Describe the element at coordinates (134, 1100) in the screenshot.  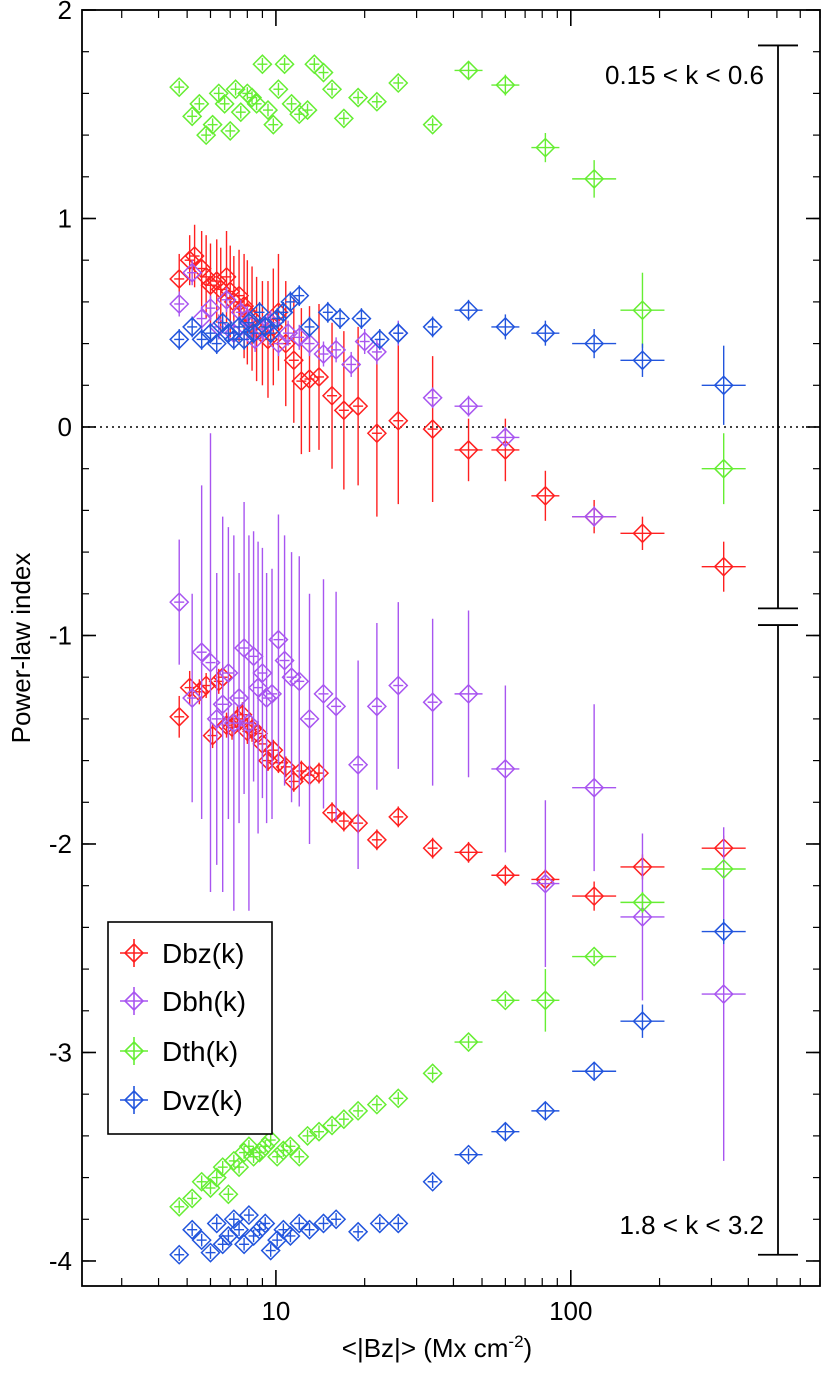
I see `legend-diamond` at that location.